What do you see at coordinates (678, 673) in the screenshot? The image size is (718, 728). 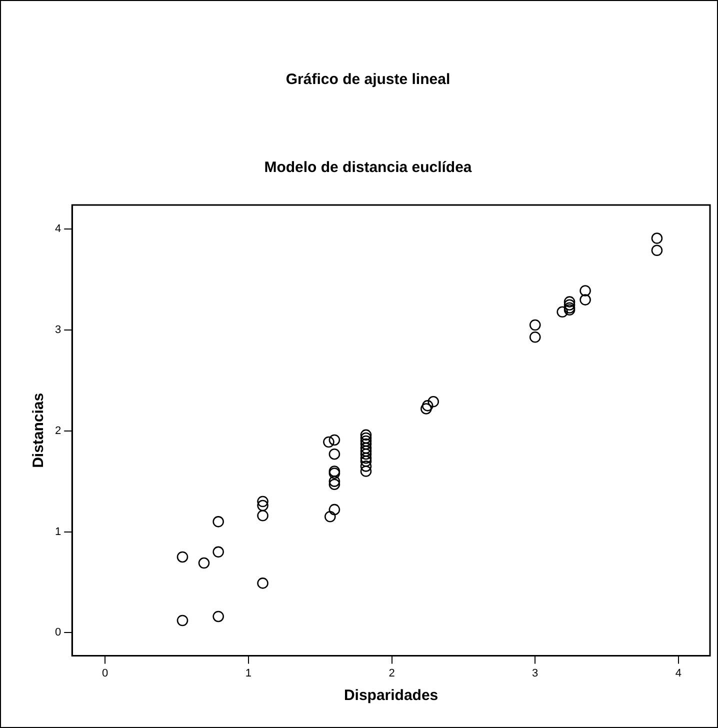 I see `x-tick-label: 4` at bounding box center [678, 673].